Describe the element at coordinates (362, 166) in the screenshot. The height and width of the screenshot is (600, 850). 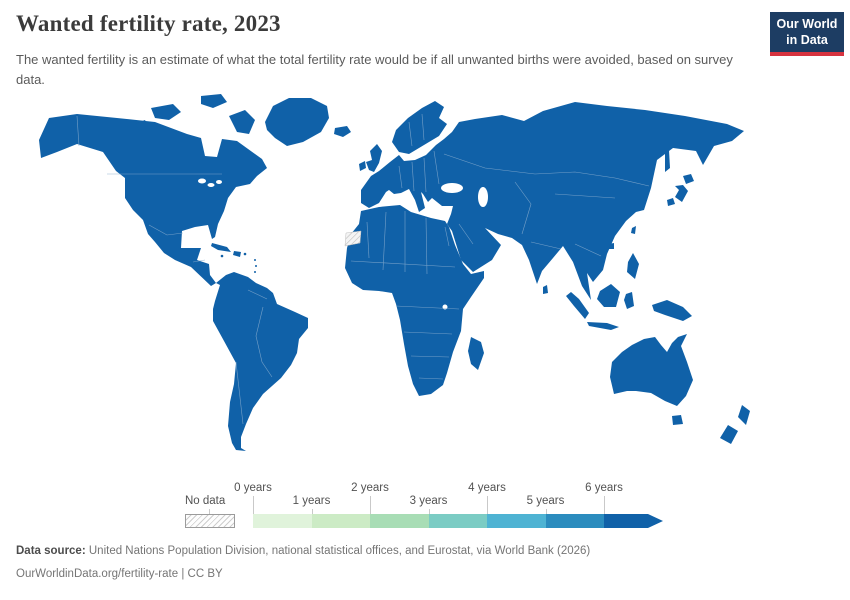
I see `region-ireland` at that location.